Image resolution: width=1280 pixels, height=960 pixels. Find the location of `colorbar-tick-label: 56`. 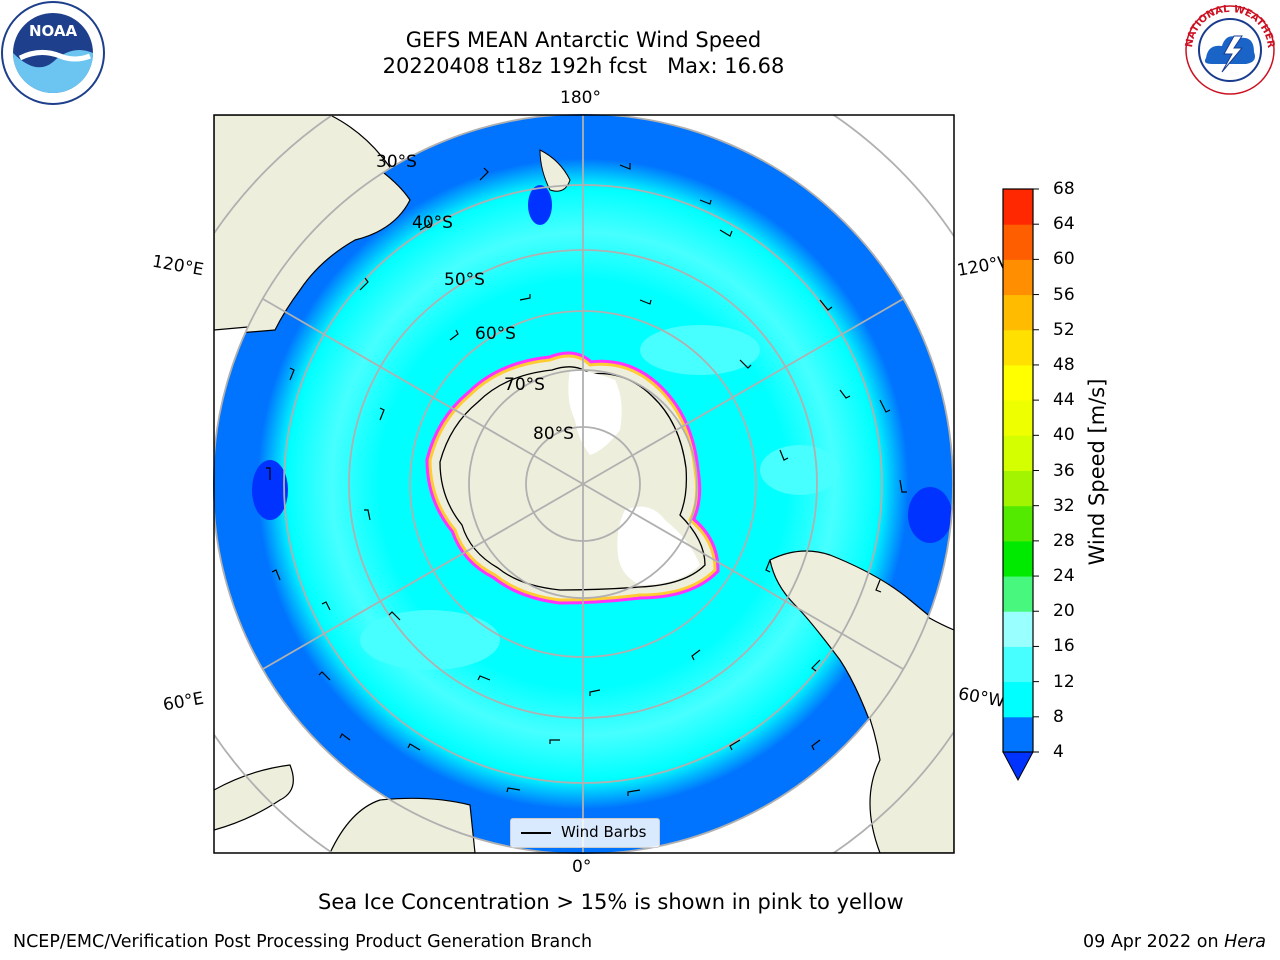

colorbar-tick-label: 56 is located at coordinates (1064, 294).